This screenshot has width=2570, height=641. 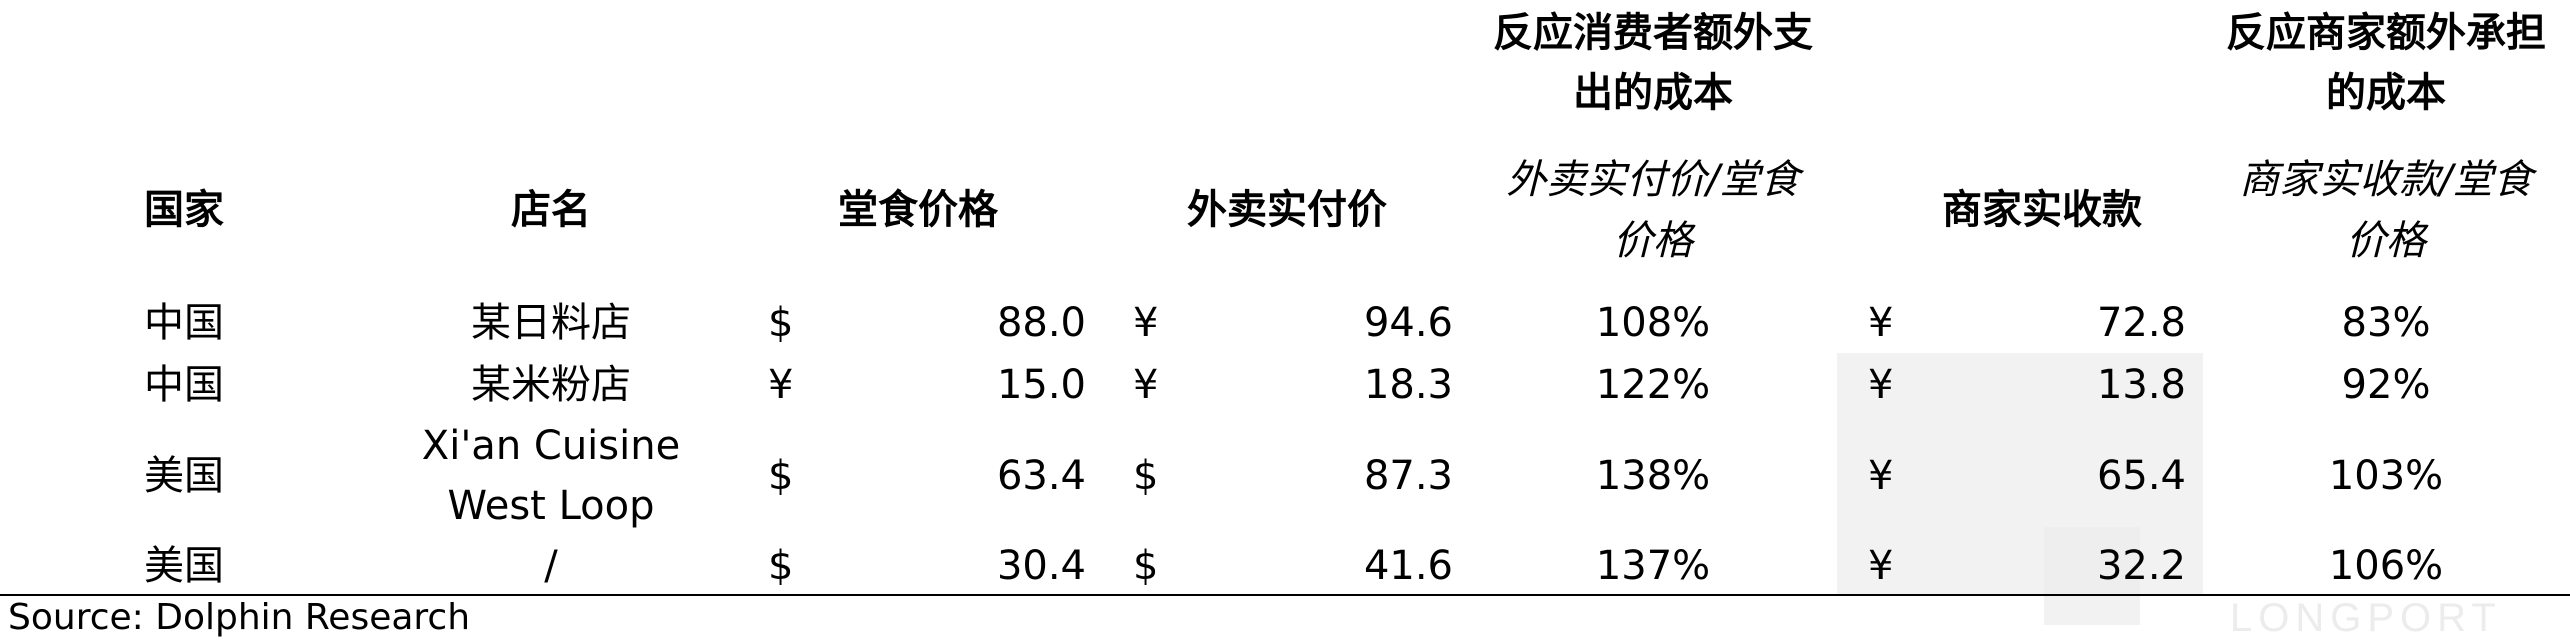 I want to click on cell-delivery-price: 87.3, so click(x=1408, y=476).